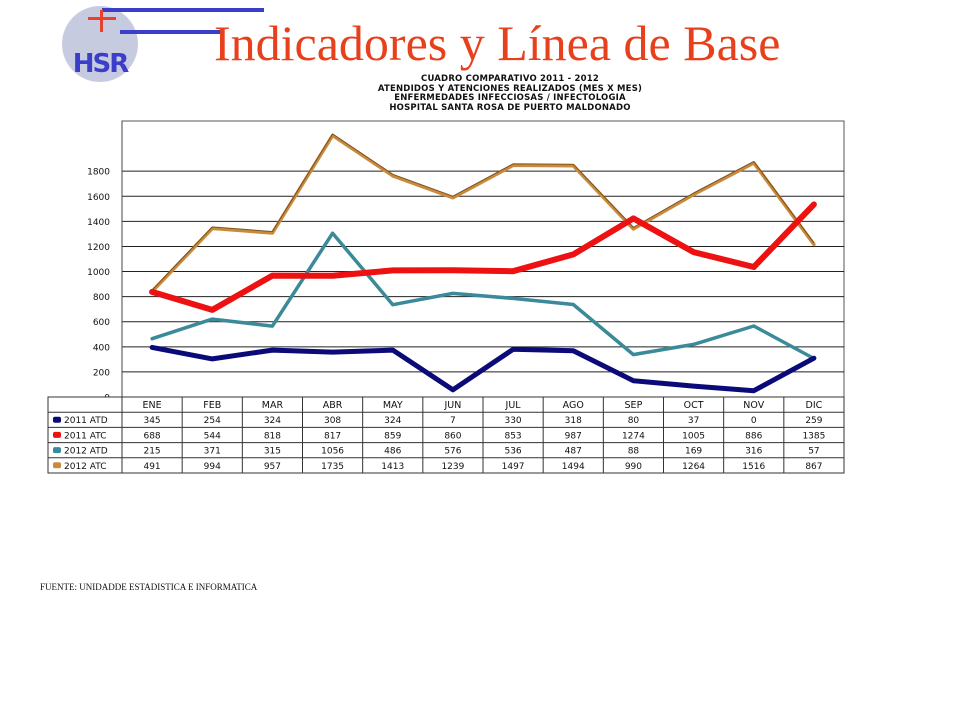 The height and width of the screenshot is (720, 960). I want to click on data-label: 7, so click(453, 421).